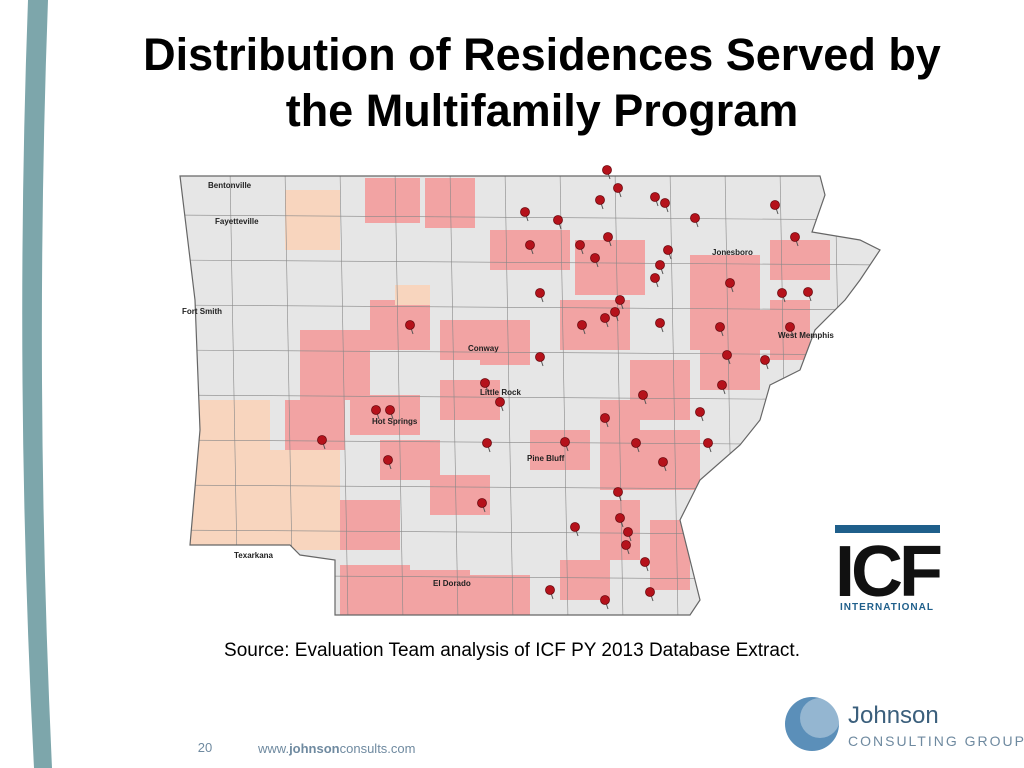 The image size is (1024, 768). Describe the element at coordinates (378, 748) in the screenshot. I see `url-part: consults.com` at that location.